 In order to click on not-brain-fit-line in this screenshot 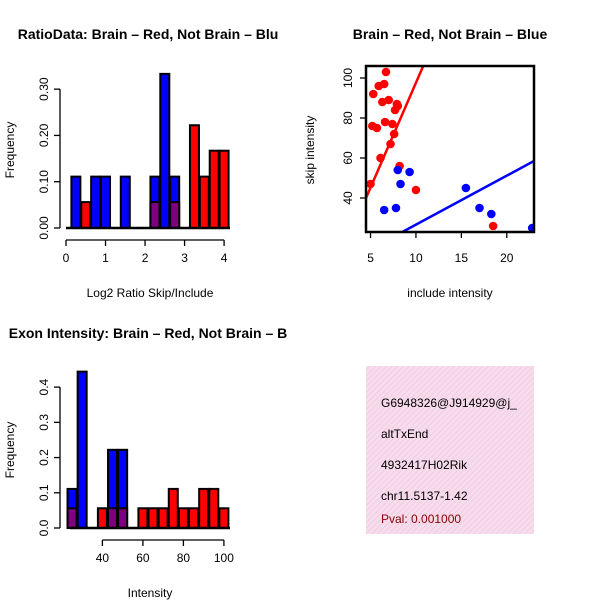, I will do `click(467, 195)`.